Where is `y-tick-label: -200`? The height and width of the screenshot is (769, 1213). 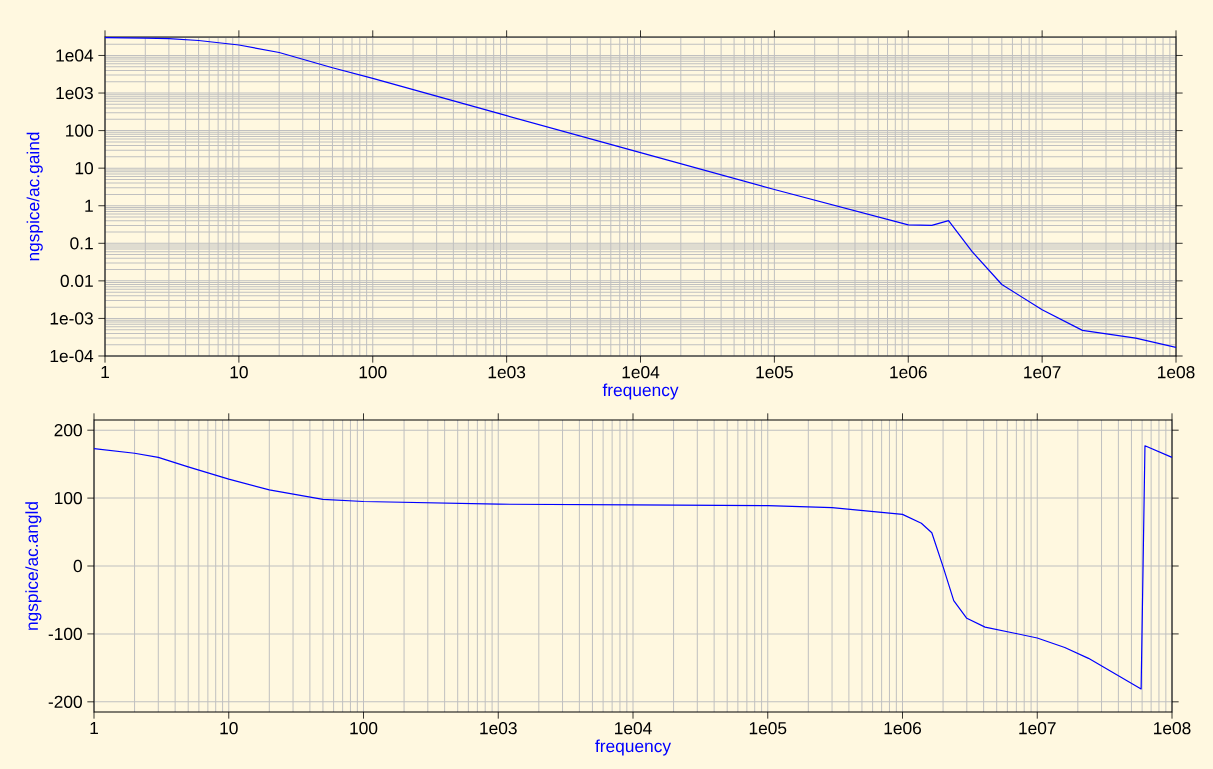
y-tick-label: -200 is located at coordinates (65, 701).